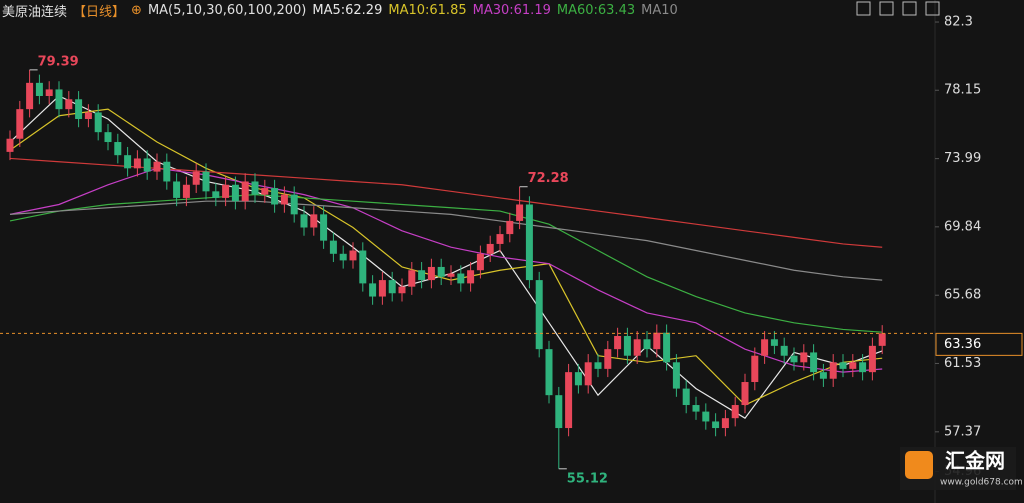 Image resolution: width=1024 pixels, height=503 pixels. What do you see at coordinates (975, 461) in the screenshot?
I see `watermark-title: 汇金网` at bounding box center [975, 461].